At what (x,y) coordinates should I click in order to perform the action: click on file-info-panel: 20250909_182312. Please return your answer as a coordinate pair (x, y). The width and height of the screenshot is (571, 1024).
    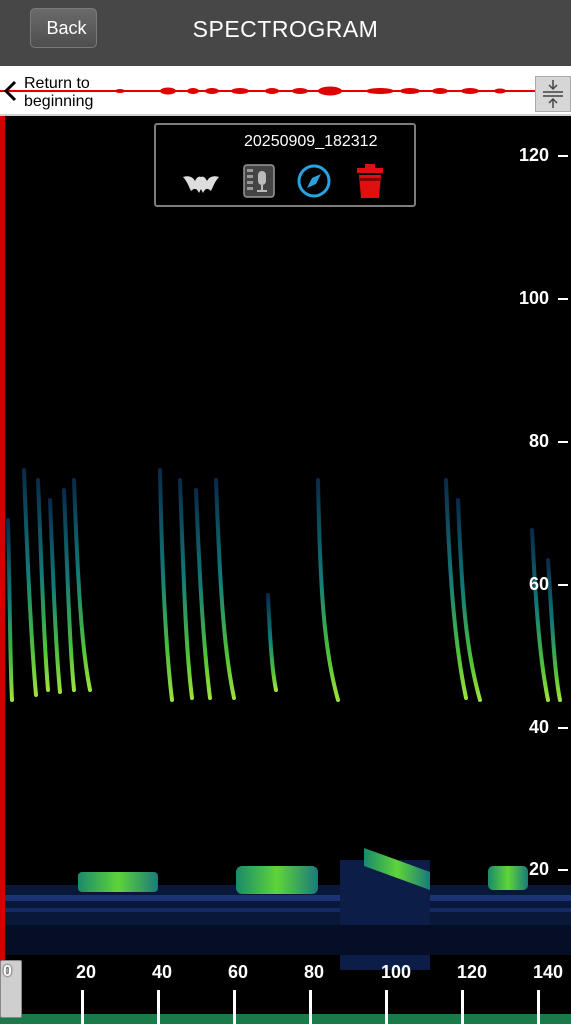
    Looking at the image, I should click on (285, 165).